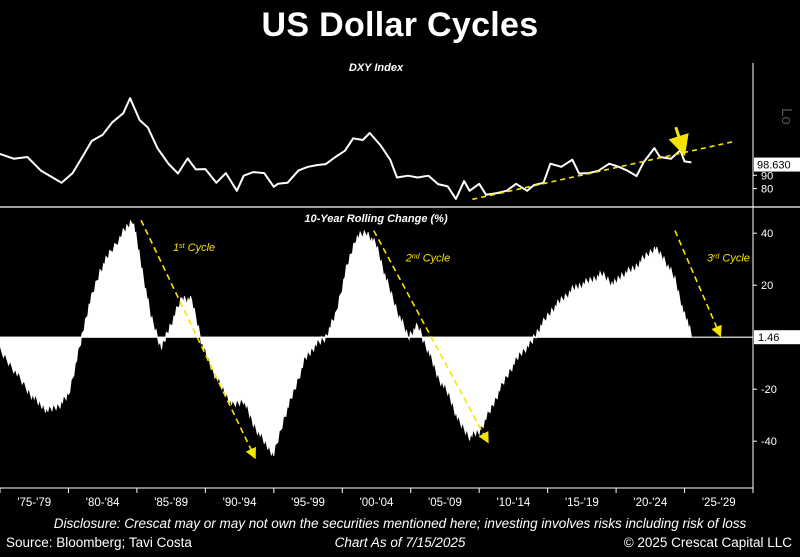 The image size is (800, 557). What do you see at coordinates (194, 248) in the screenshot?
I see `cycle-label-1: 1st Cycle` at bounding box center [194, 248].